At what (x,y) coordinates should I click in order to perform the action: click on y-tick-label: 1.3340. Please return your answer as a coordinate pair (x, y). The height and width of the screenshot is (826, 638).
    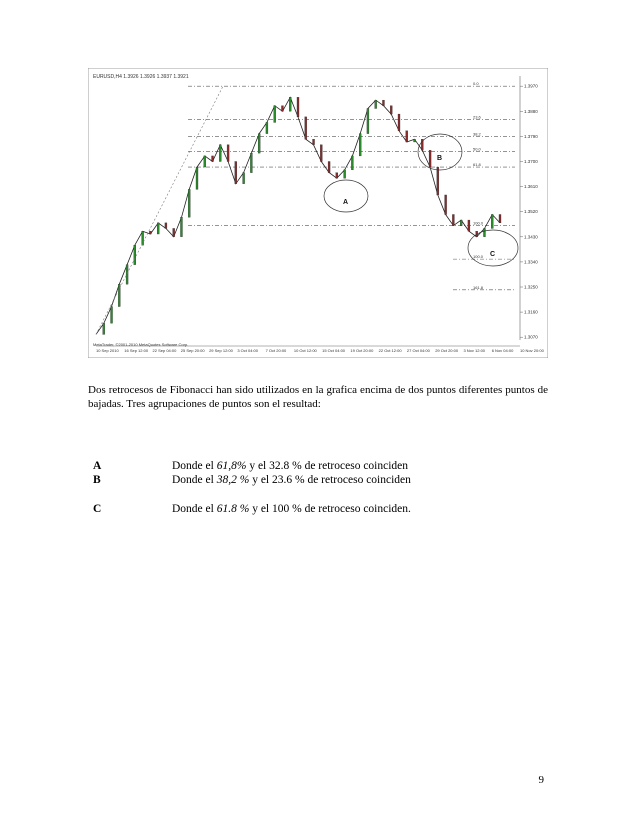
    Looking at the image, I should click on (531, 261).